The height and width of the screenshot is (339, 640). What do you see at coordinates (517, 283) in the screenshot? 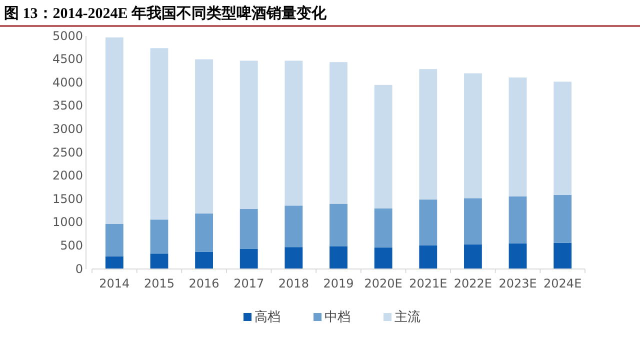
I see `x-tick-label: 2023E` at bounding box center [517, 283].